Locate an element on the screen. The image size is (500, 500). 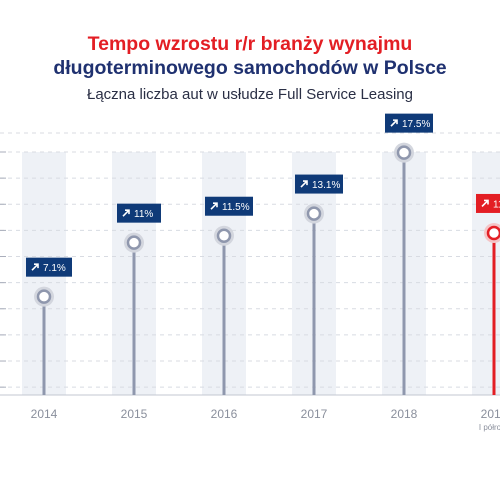
value-label-2018: 17.5% is located at coordinates (416, 124).